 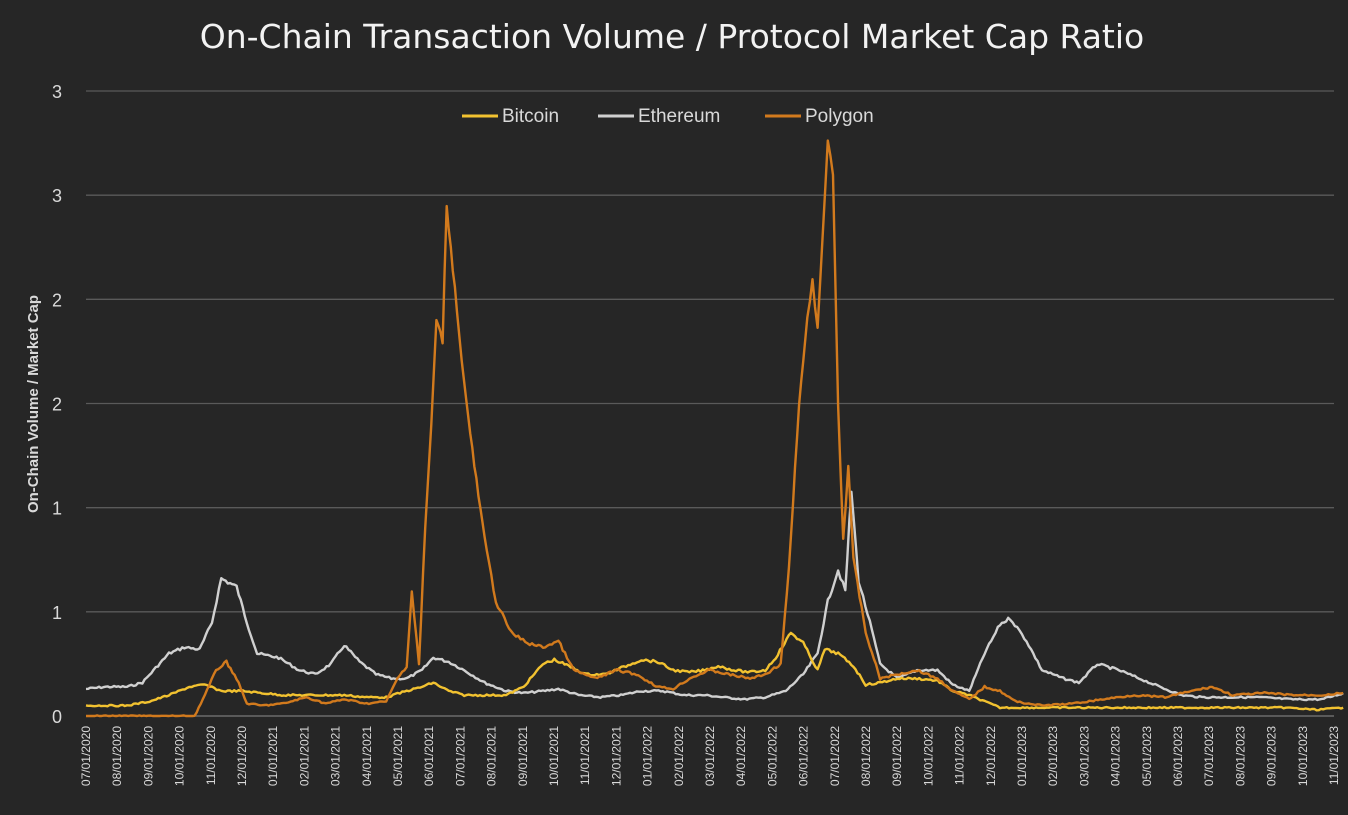 I want to click on x-tick-label: 02/01/2021, so click(x=304, y=756).